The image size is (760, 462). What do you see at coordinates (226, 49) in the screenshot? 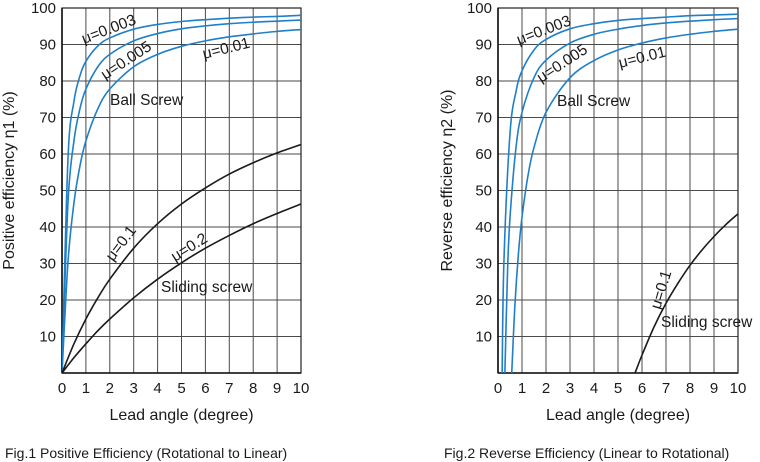
I see `series-label: μ=0.01` at bounding box center [226, 49].